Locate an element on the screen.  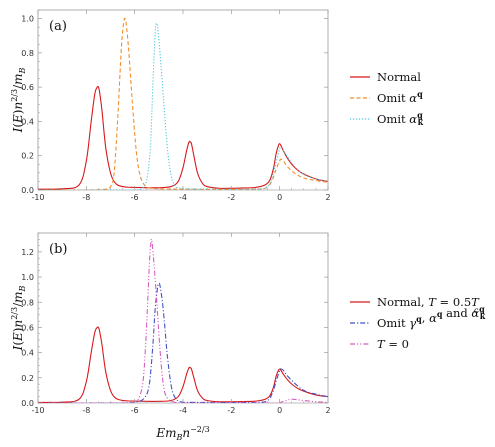
panel-b-label: (b) is located at coordinates (58, 249).